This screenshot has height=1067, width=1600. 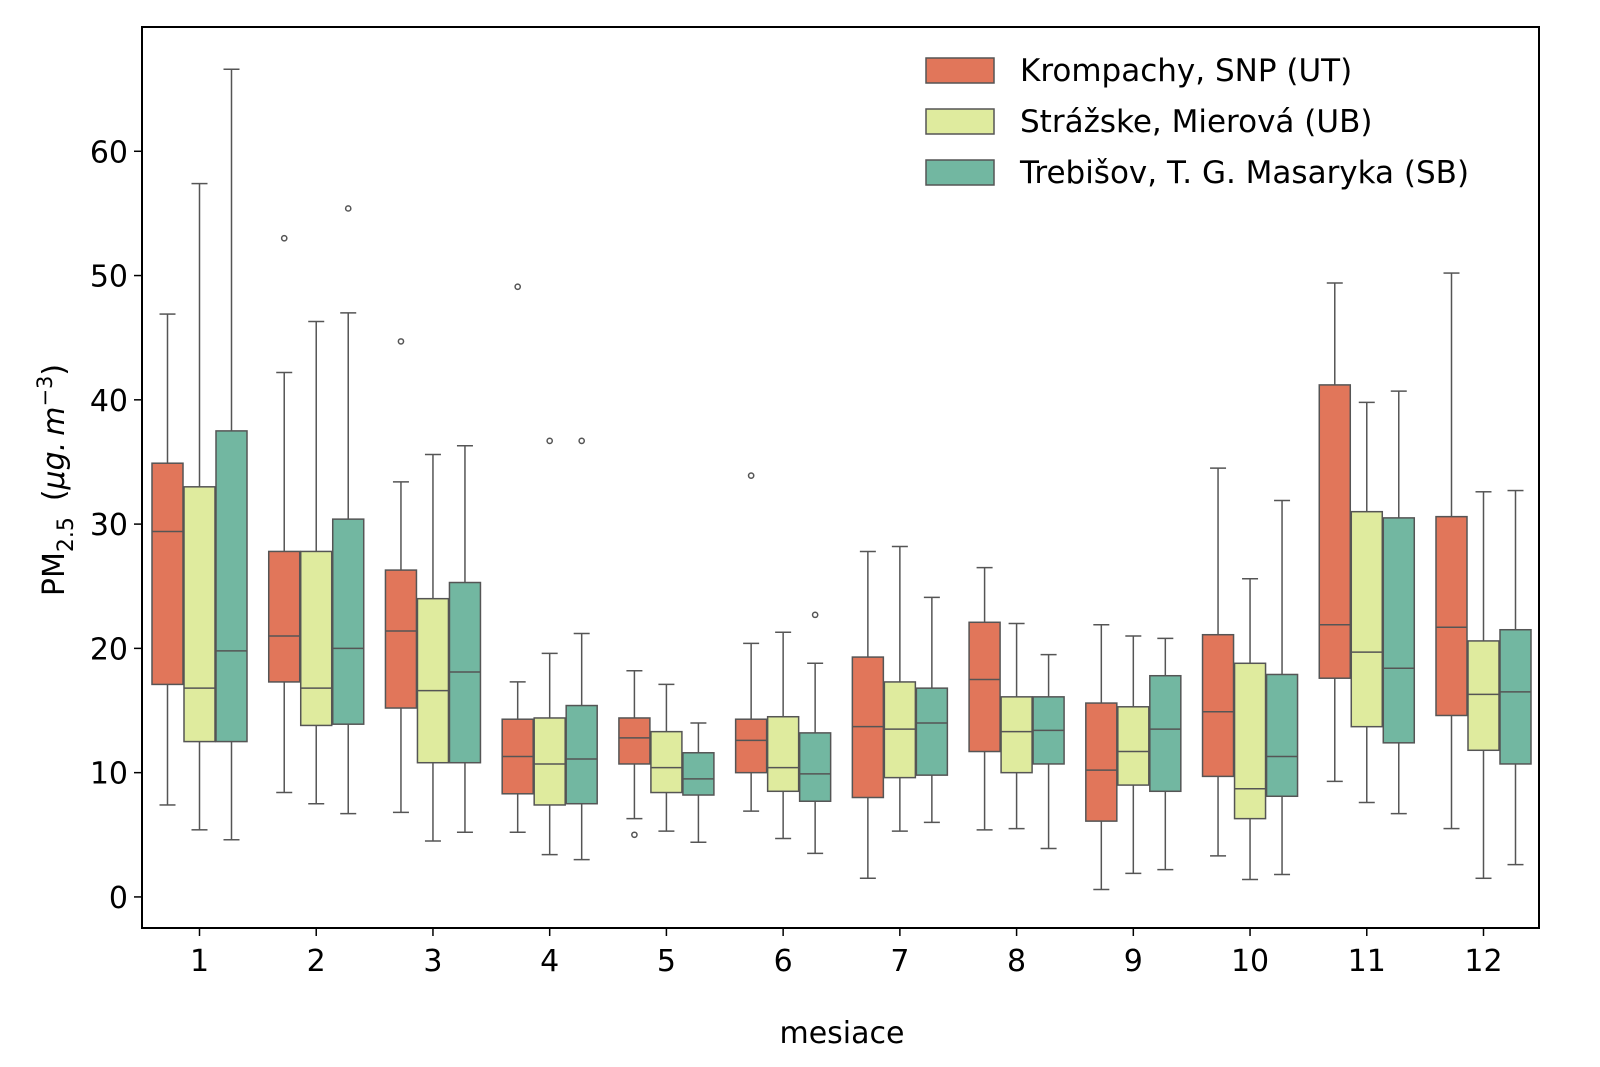 I want to click on box-series2-month8, so click(x=1016, y=726).